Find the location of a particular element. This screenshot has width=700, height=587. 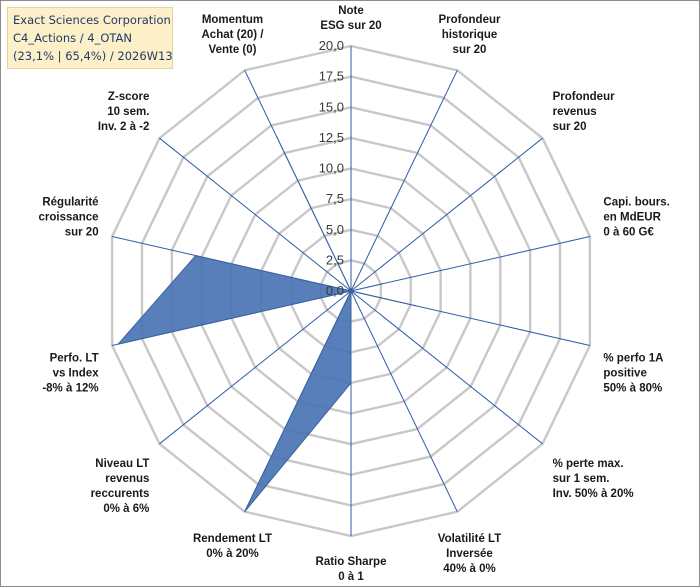

tick-label: 5,0 is located at coordinates (335, 229).